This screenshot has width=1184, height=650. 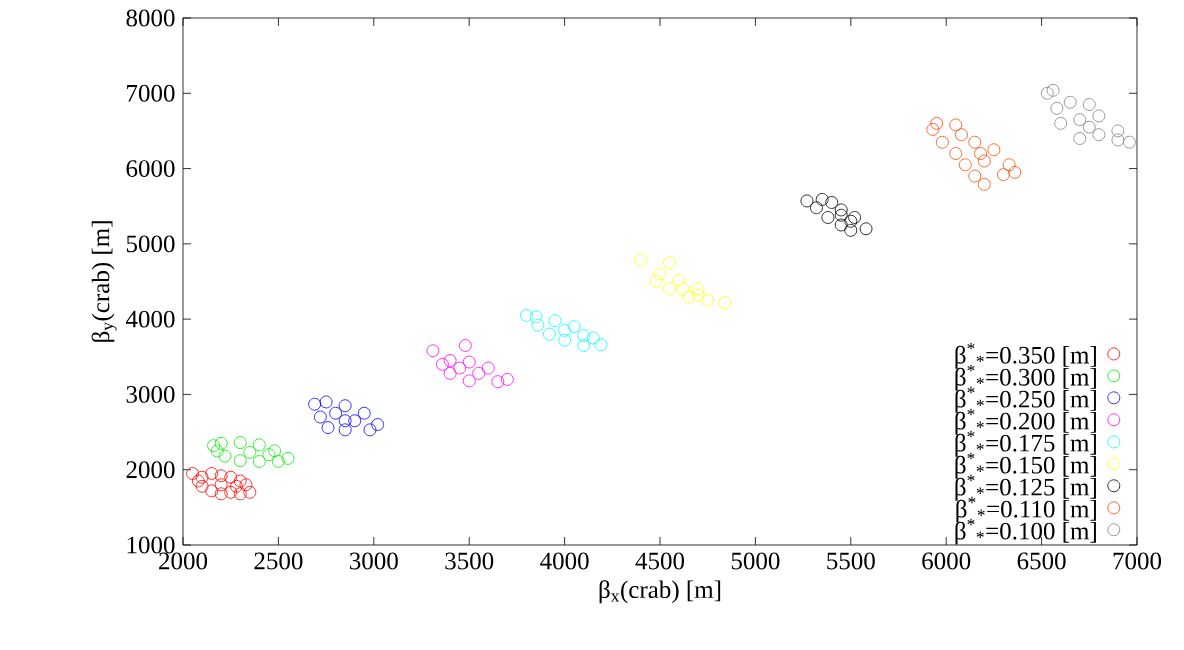 I want to click on x-tick-label: 2000, so click(x=183, y=561).